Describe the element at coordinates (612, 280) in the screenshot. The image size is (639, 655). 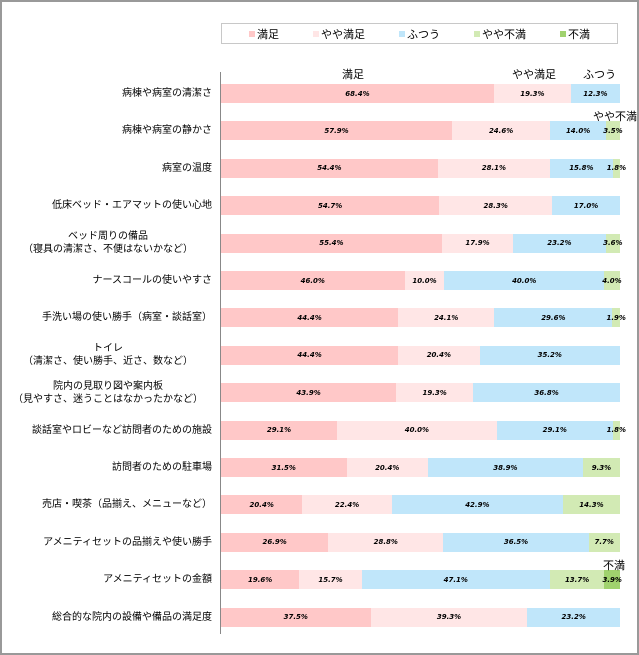
I see `bar-segment: 4.0%` at that location.